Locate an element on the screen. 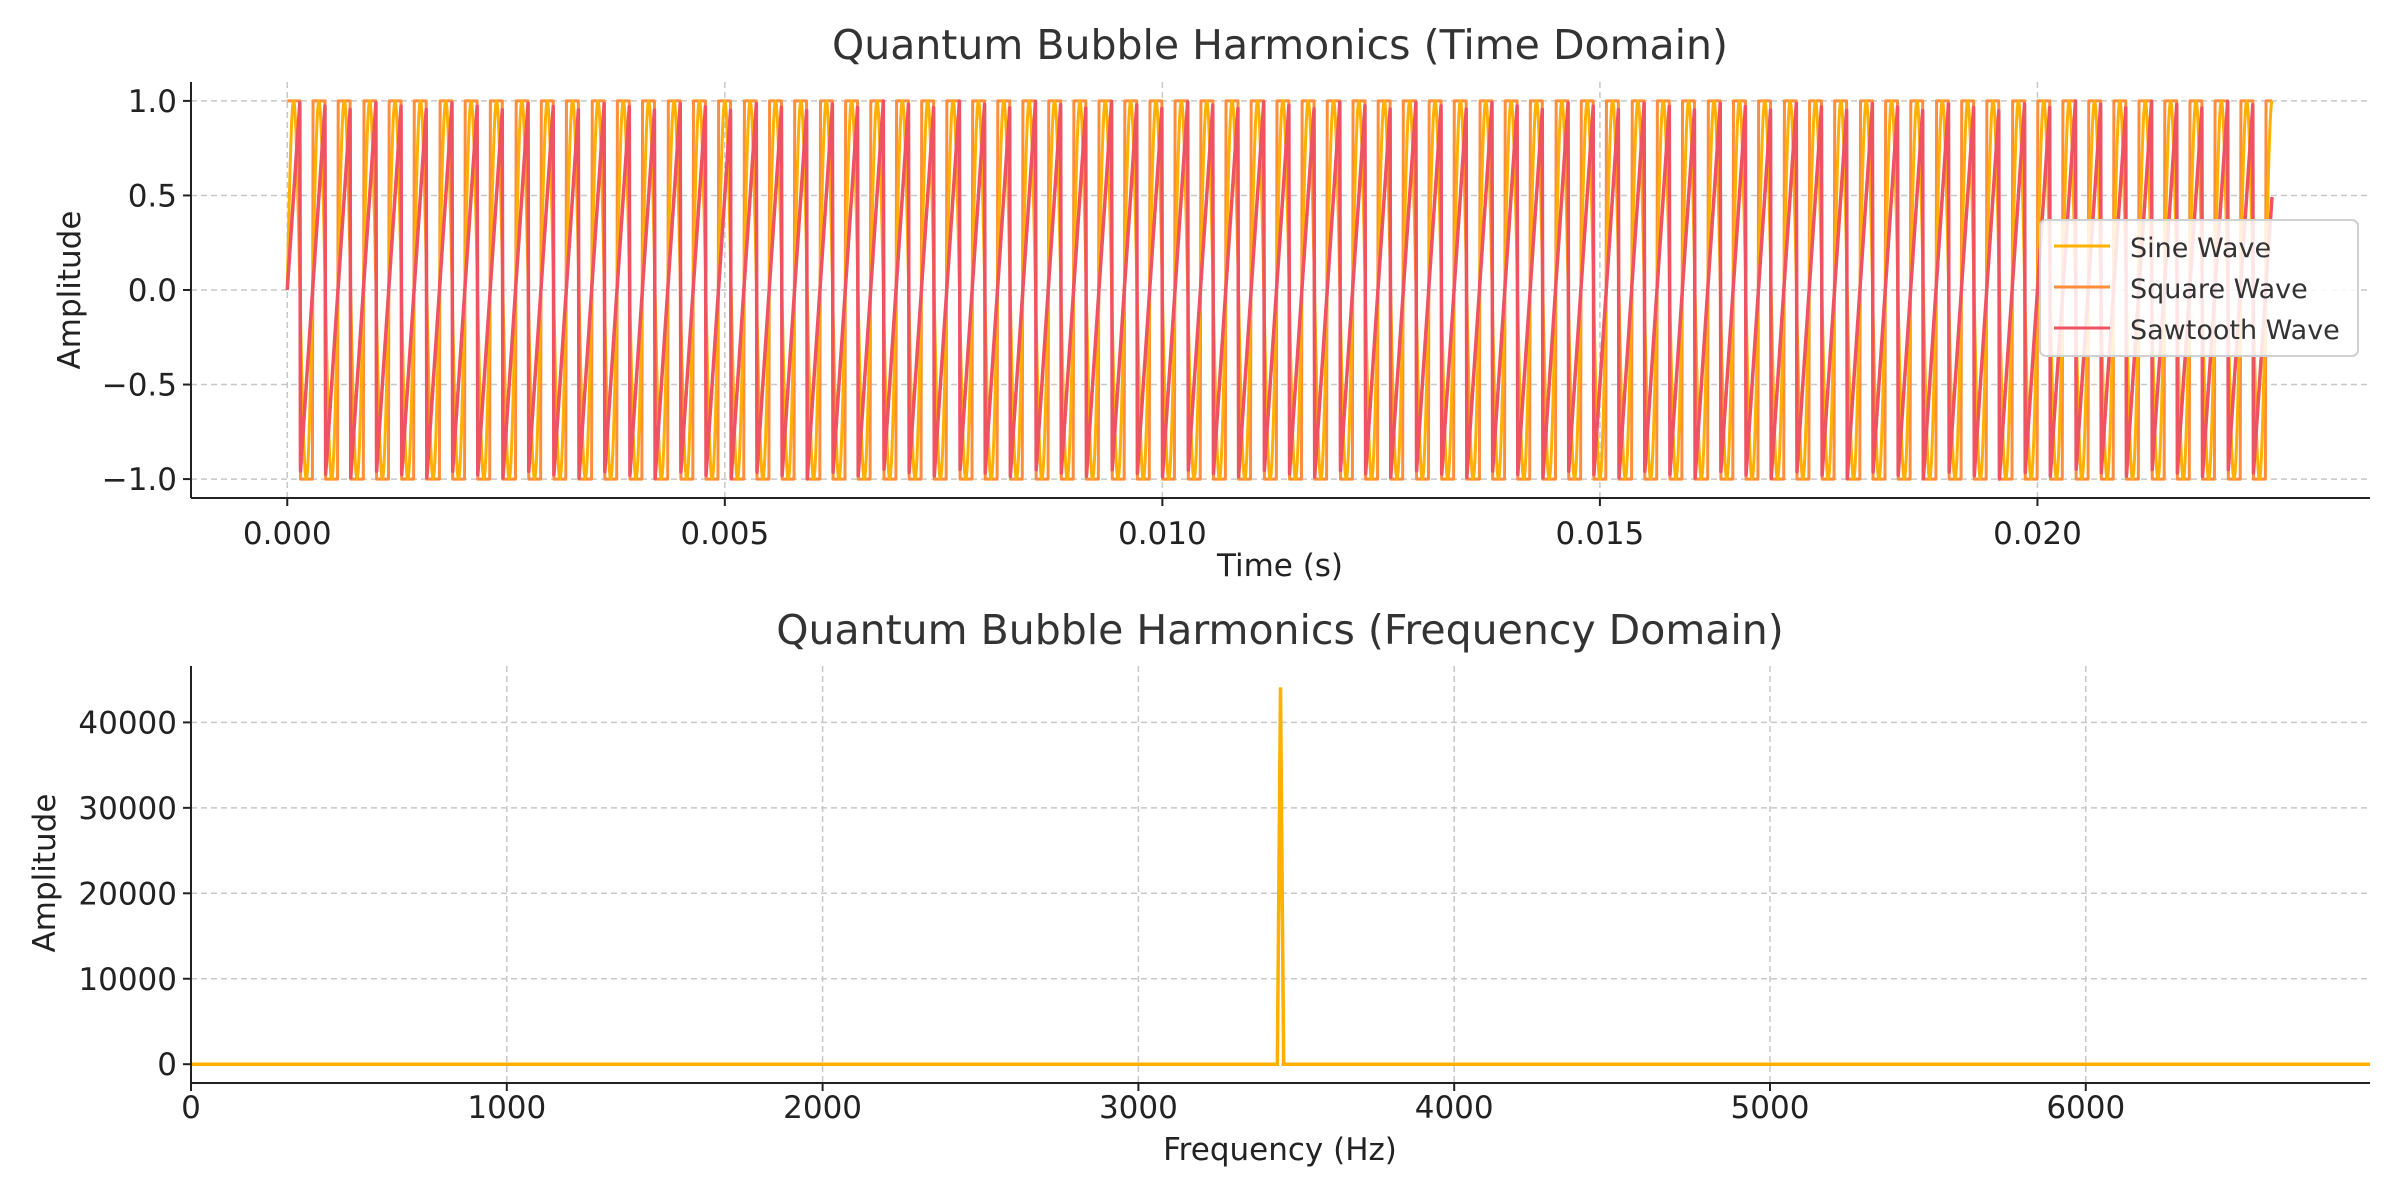 This screenshot has height=1200, width=2400. frequency-domain-y-tick-label: 0 is located at coordinates (167, 1065).